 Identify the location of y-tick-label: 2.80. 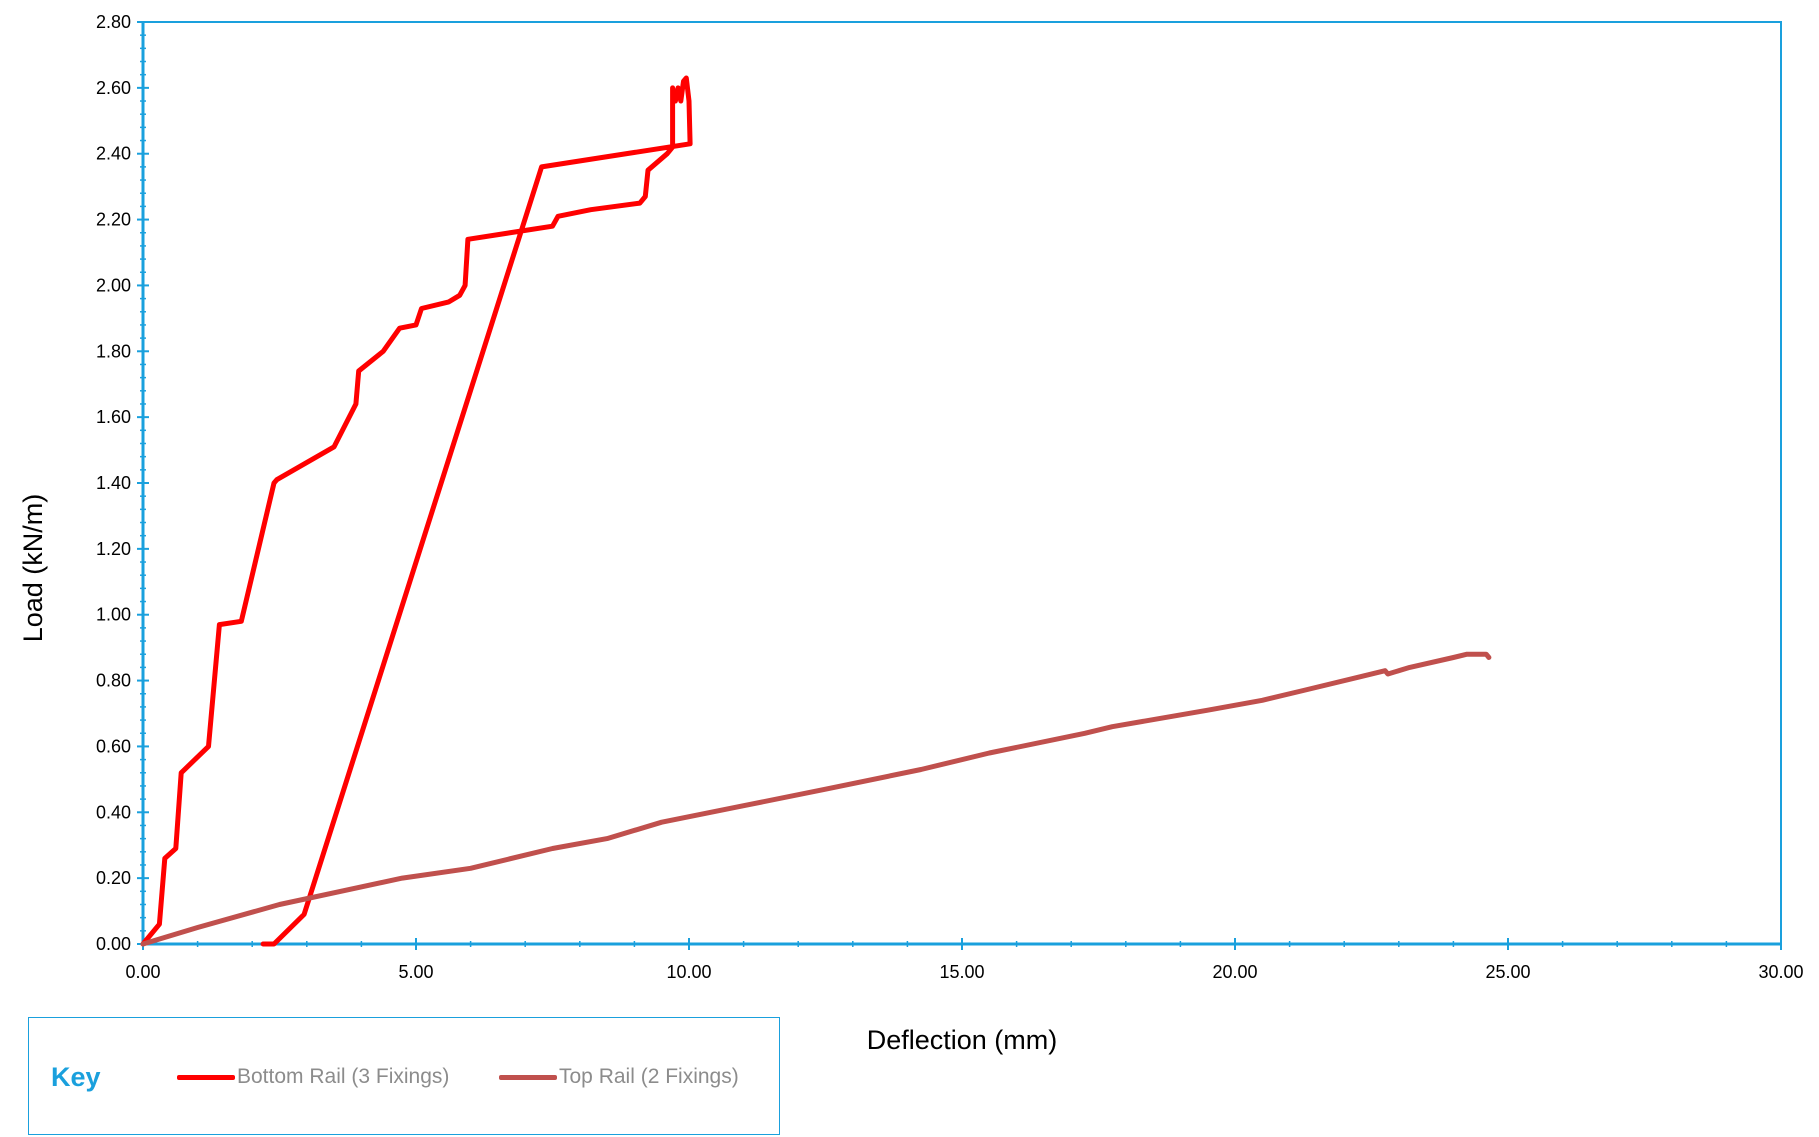
(113, 22).